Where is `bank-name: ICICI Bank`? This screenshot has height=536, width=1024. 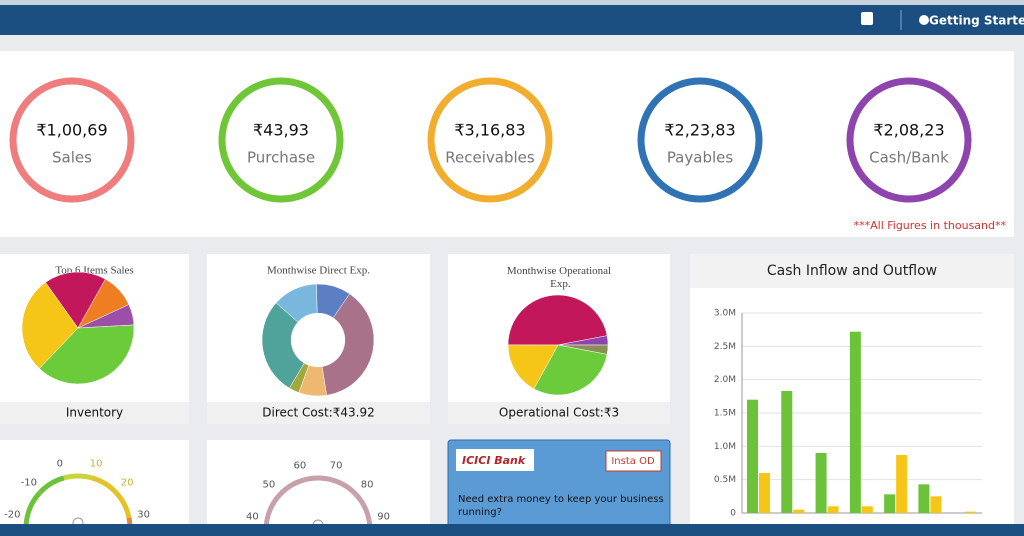 bank-name: ICICI Bank is located at coordinates (494, 460).